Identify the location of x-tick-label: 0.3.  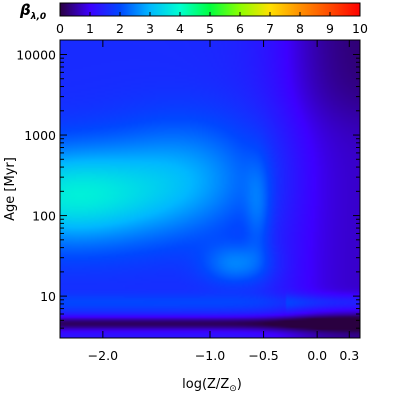
(349, 355).